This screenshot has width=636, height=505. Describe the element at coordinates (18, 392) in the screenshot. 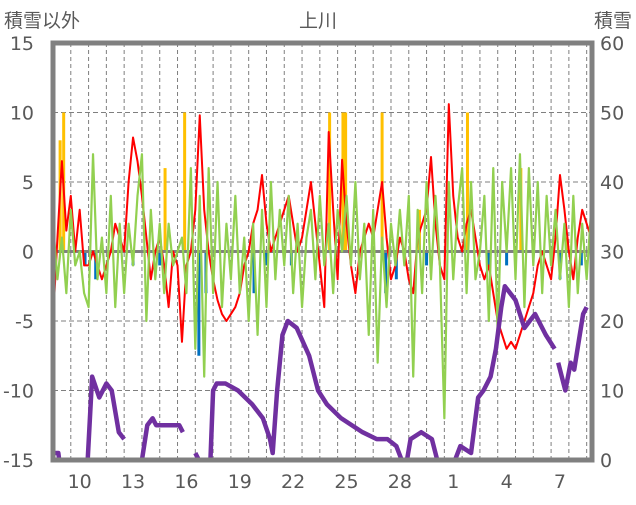

I see `y-tick-label: -10` at that location.